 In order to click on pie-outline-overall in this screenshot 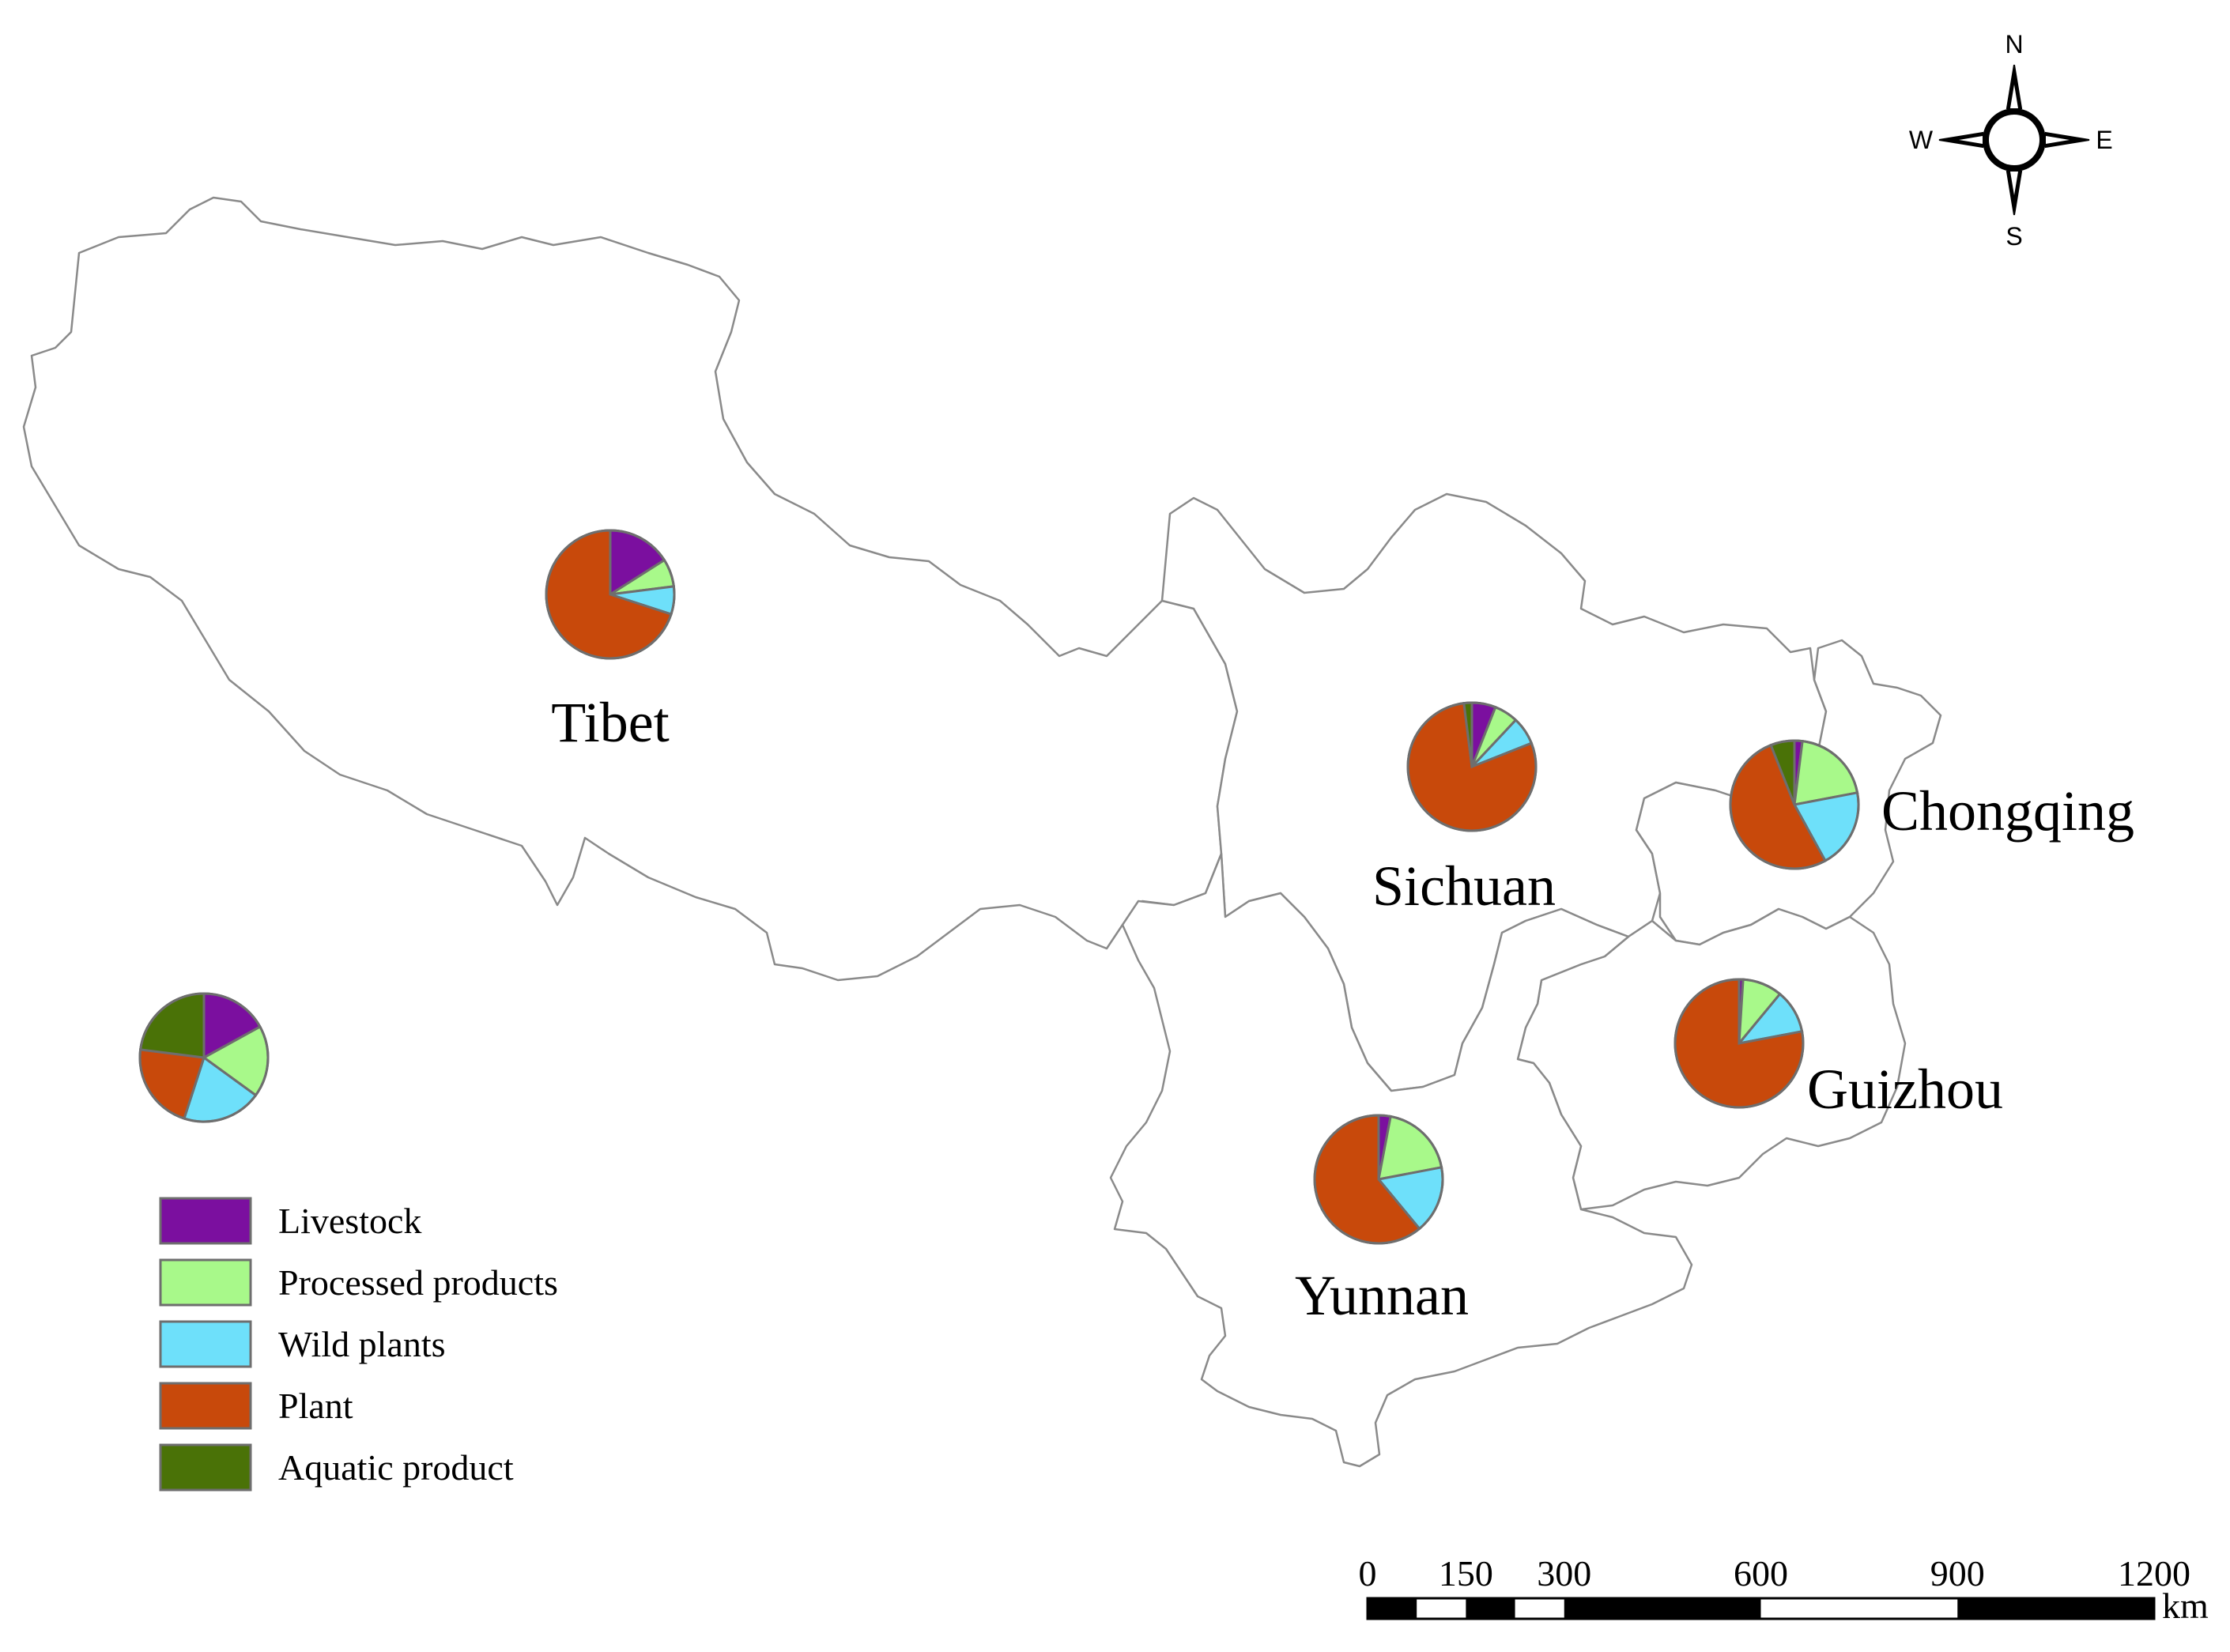, I will do `click(204, 1057)`.